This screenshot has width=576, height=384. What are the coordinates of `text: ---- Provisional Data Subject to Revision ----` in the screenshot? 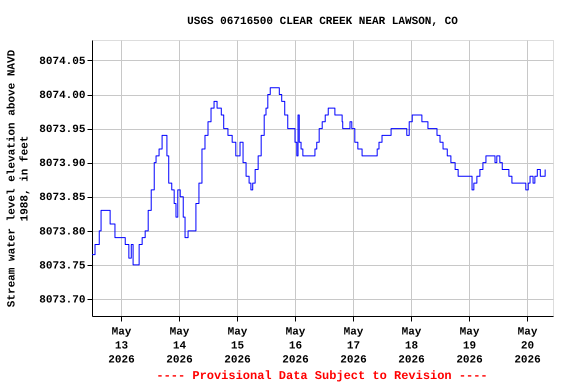 It's located at (322, 376).